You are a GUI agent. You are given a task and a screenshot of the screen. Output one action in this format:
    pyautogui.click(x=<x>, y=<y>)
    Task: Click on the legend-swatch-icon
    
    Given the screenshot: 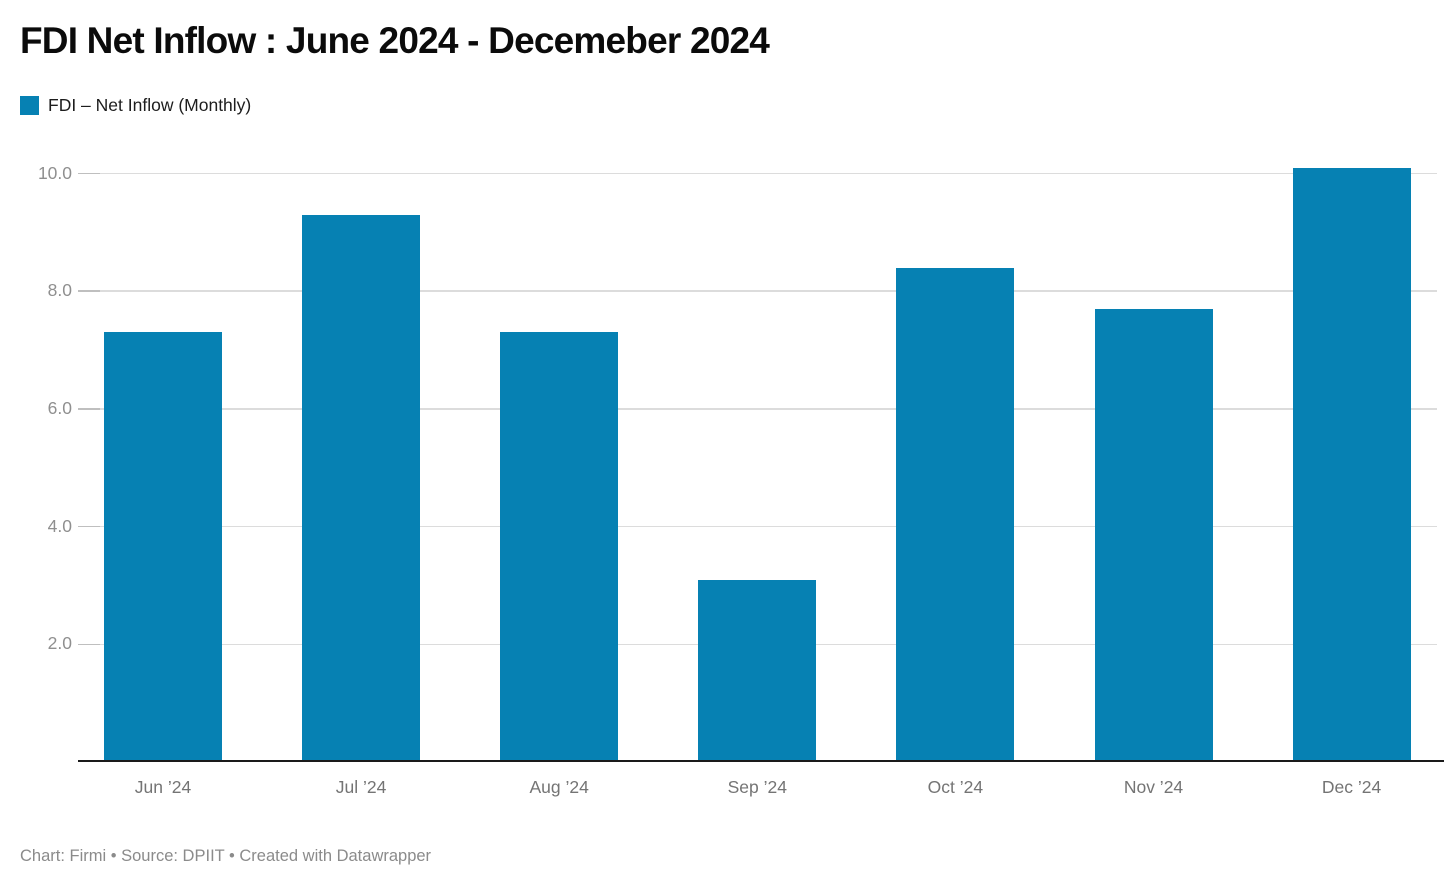 What is the action you would take?
    pyautogui.click(x=29, y=105)
    